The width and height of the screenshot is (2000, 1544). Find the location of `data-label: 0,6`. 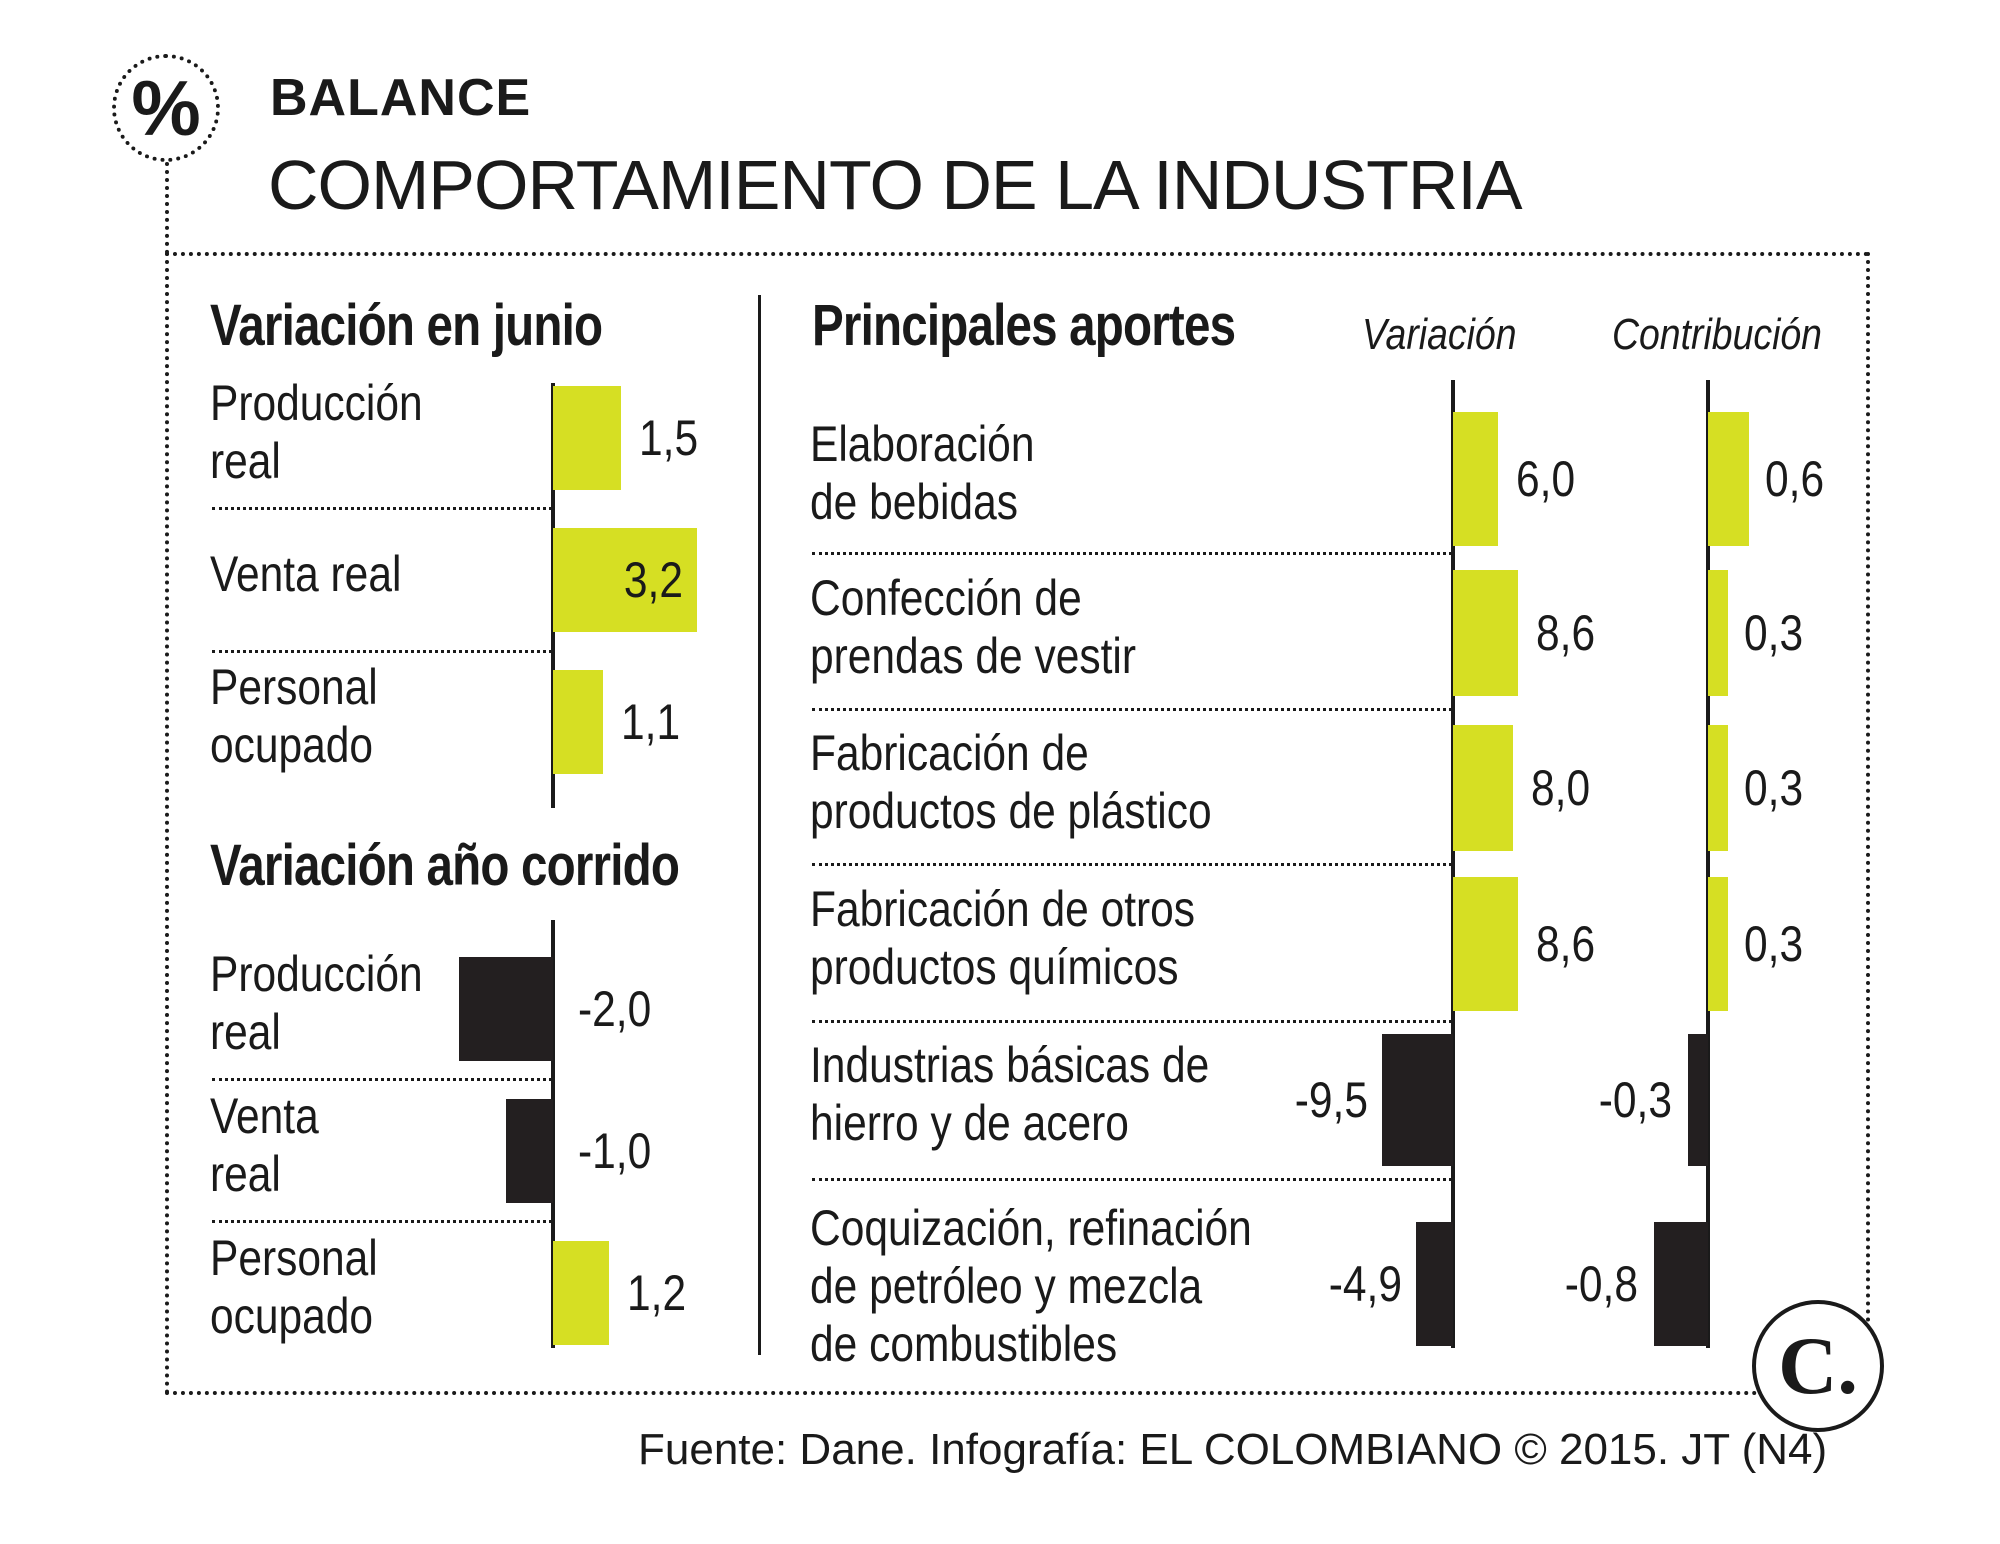

data-label: 0,6 is located at coordinates (1794, 479).